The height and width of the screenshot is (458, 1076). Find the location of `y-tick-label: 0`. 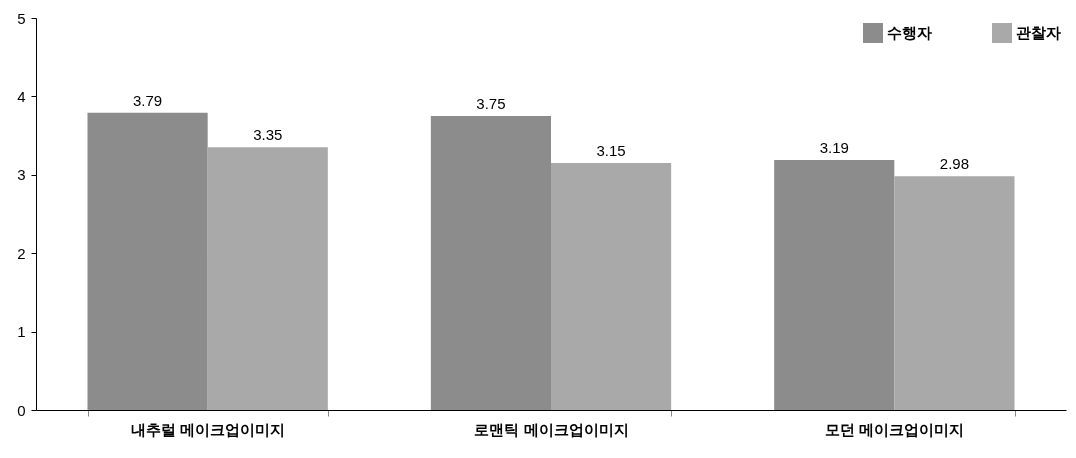

y-tick-label: 0 is located at coordinates (21, 410).